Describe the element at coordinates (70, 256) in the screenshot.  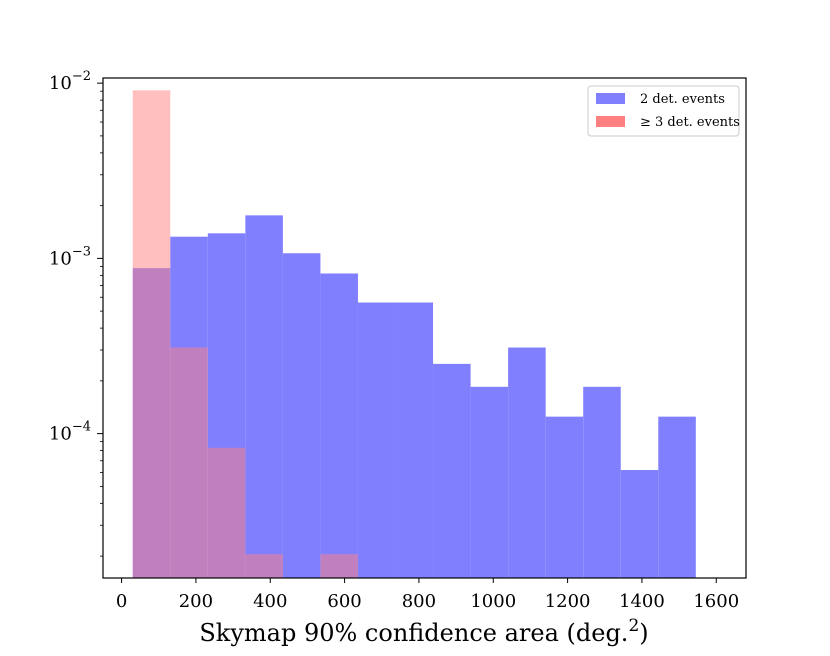
I see `y-tick-label: 10⁻³` at that location.